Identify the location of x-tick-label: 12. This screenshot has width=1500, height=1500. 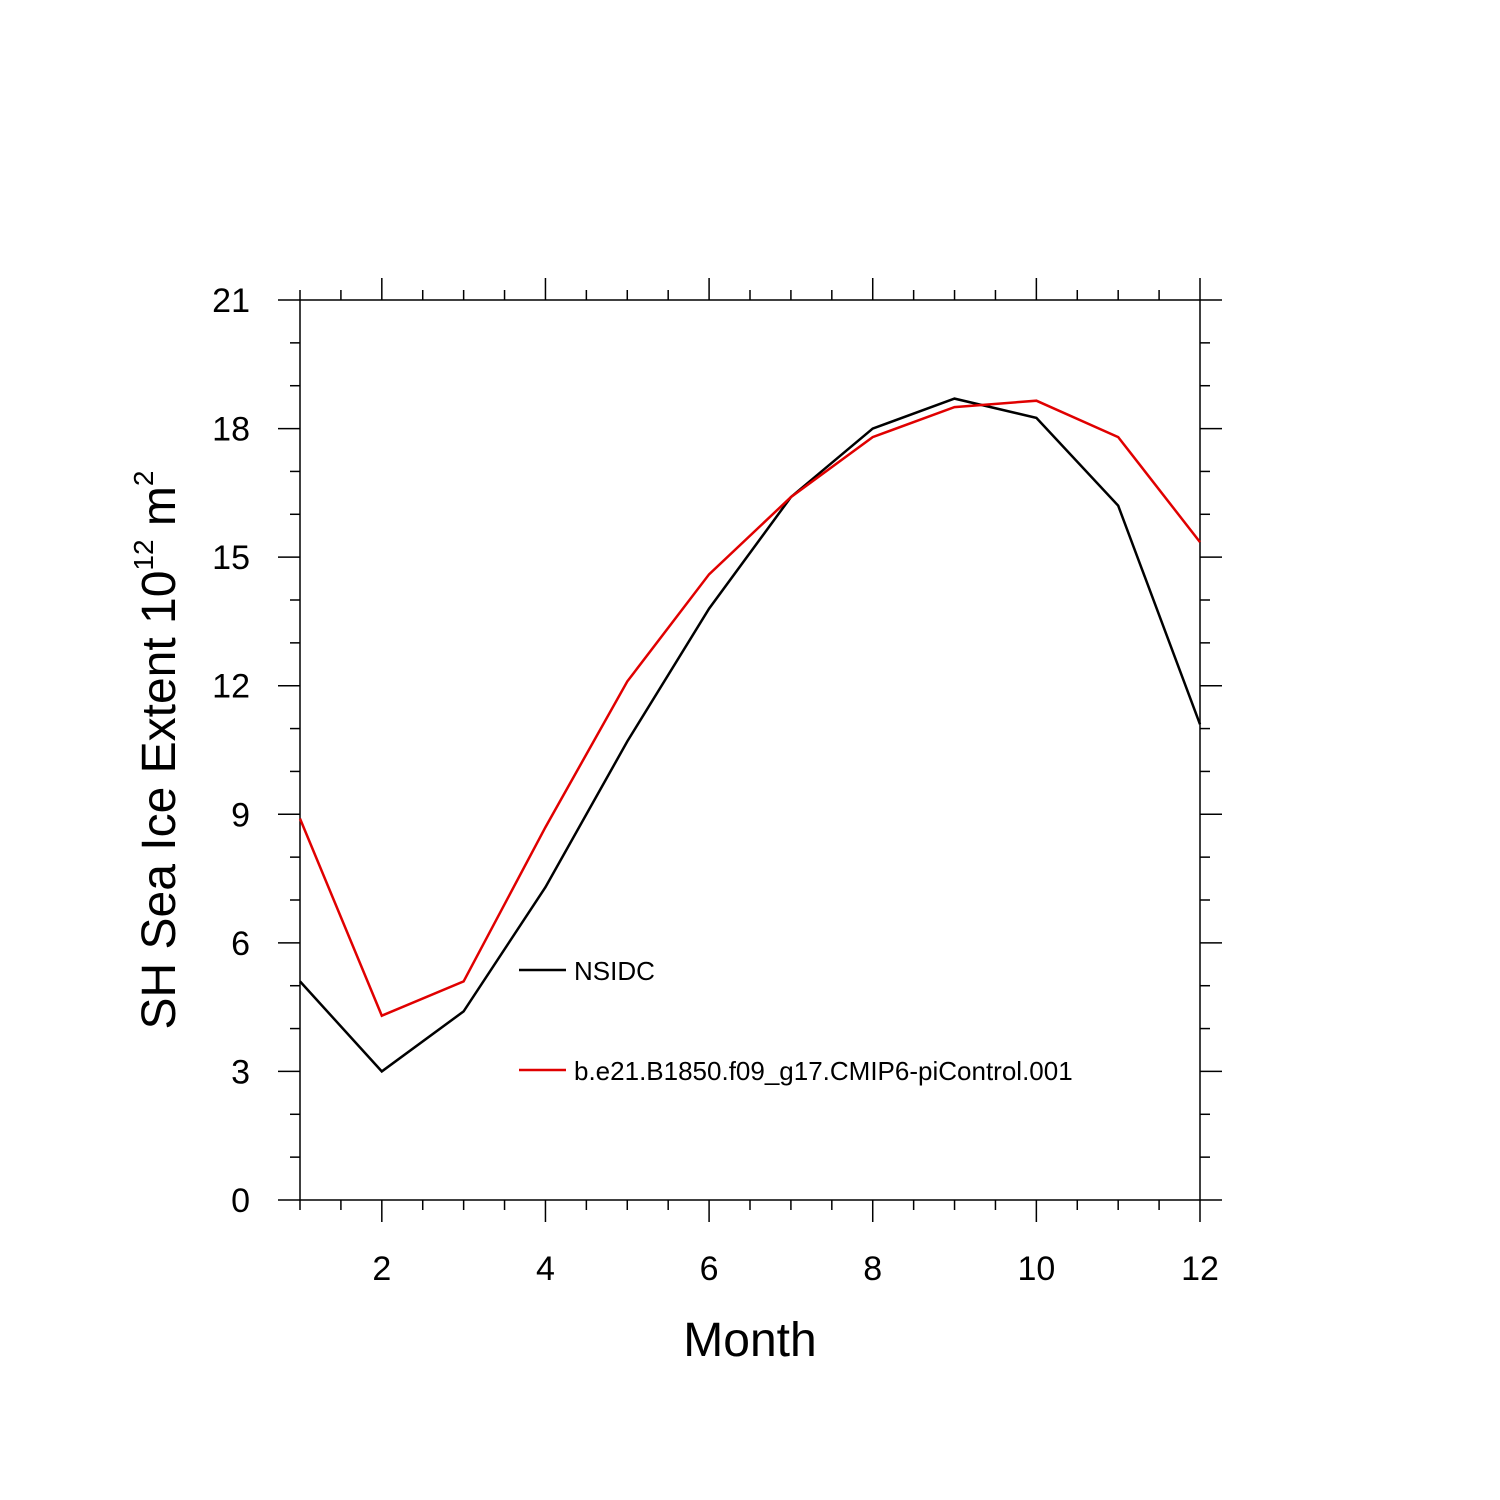
(1200, 1269).